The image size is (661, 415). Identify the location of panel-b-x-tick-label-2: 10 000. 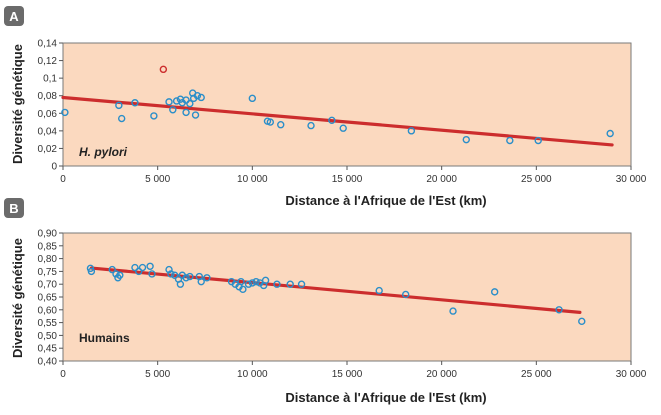
(252, 374).